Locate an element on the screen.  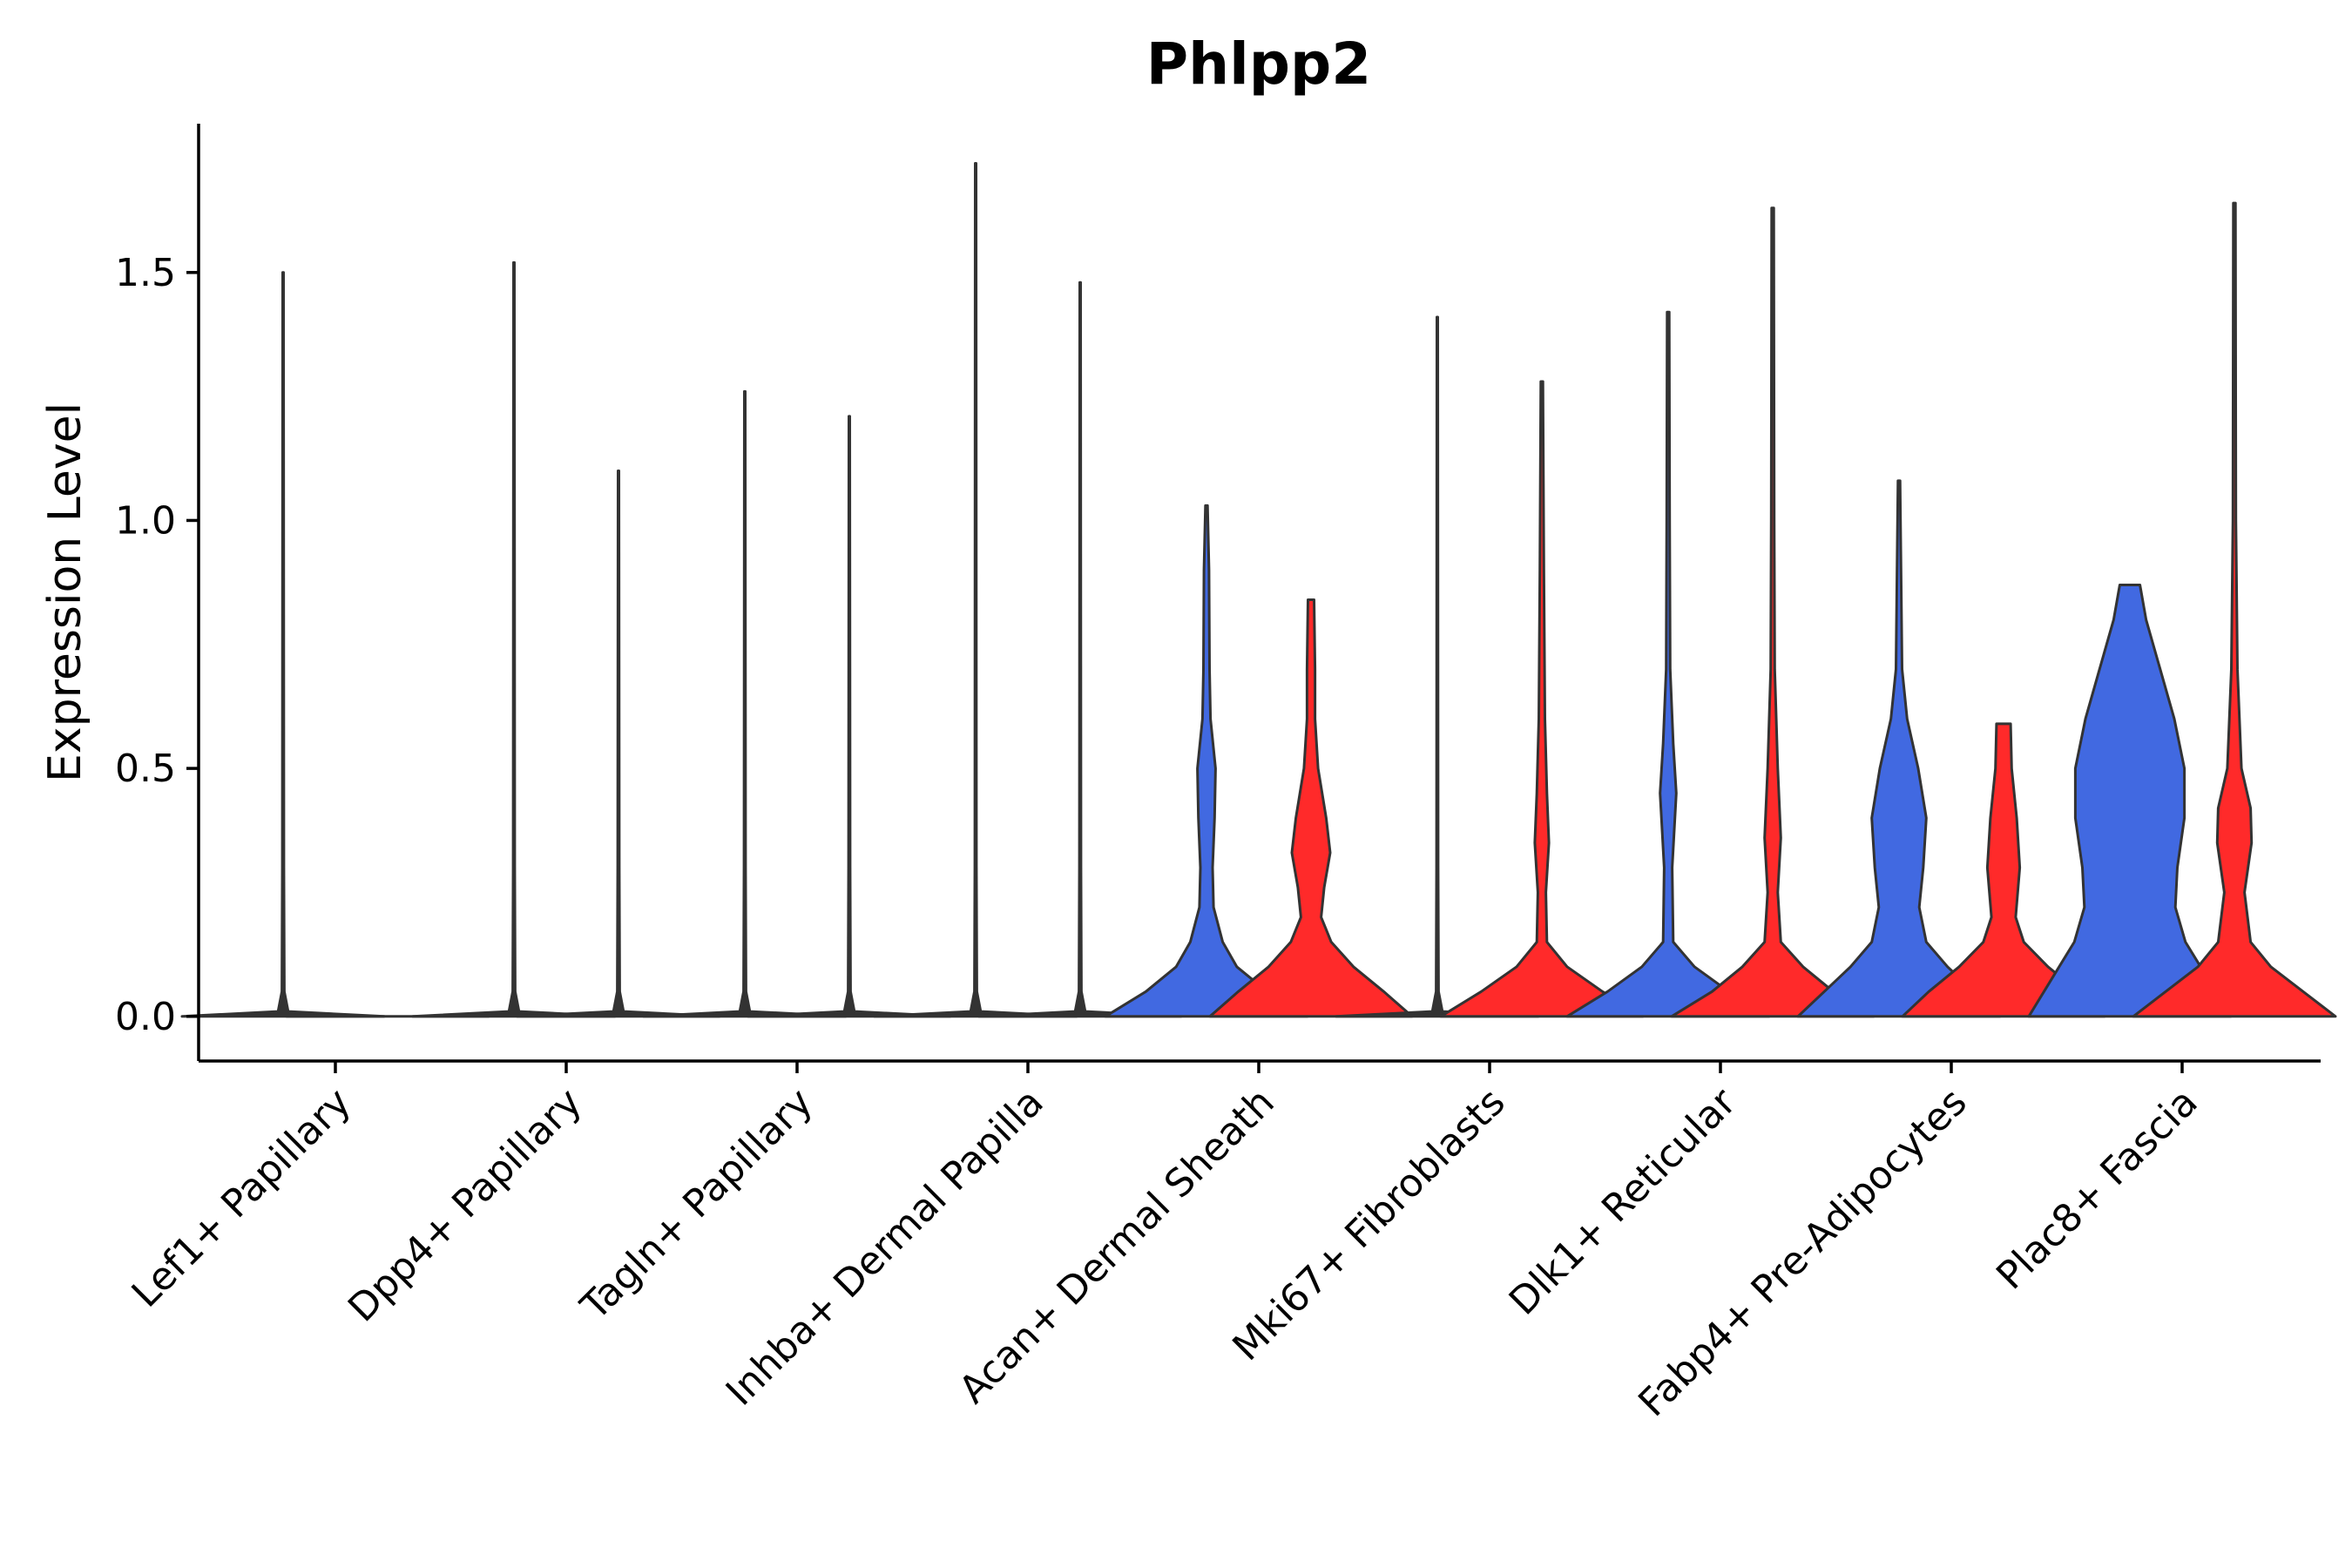
x-tick-label: Dlk1+ Reticular is located at coordinates (1624, 1201).